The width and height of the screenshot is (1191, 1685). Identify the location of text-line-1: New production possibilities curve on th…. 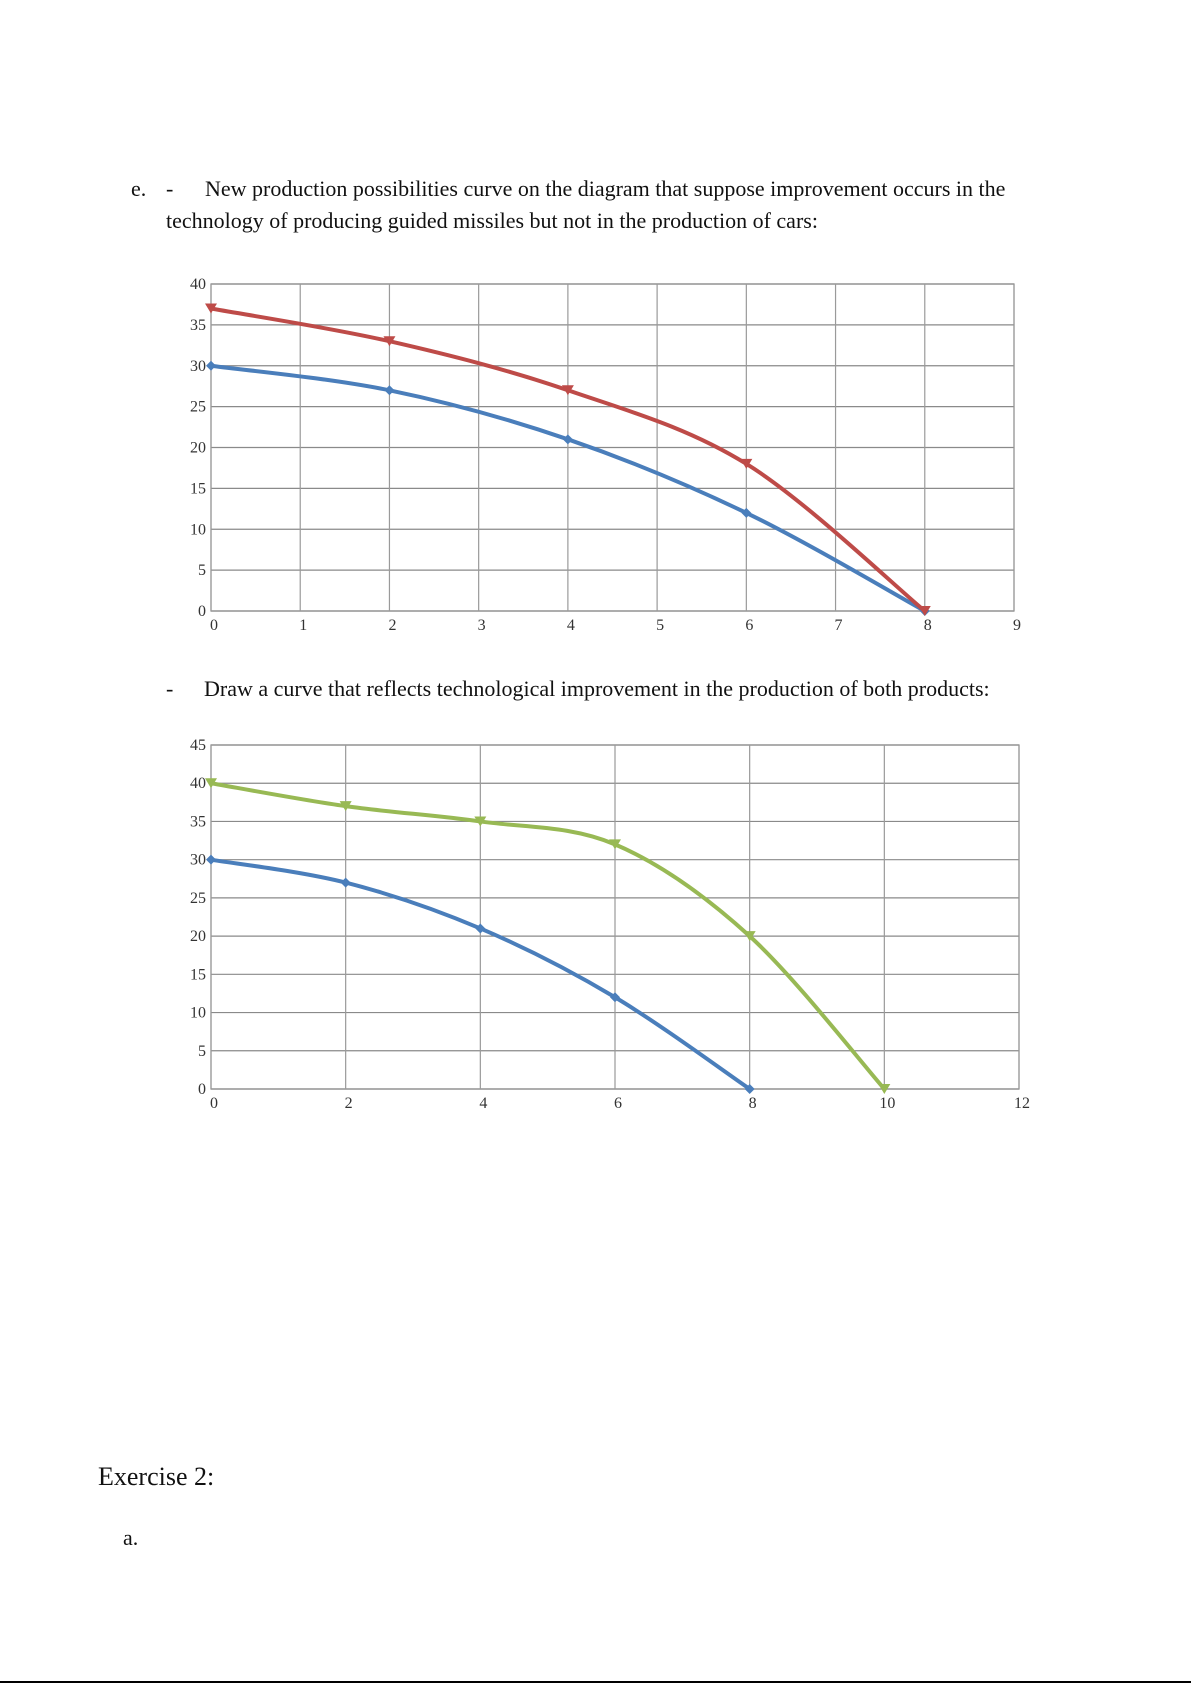
(605, 188).